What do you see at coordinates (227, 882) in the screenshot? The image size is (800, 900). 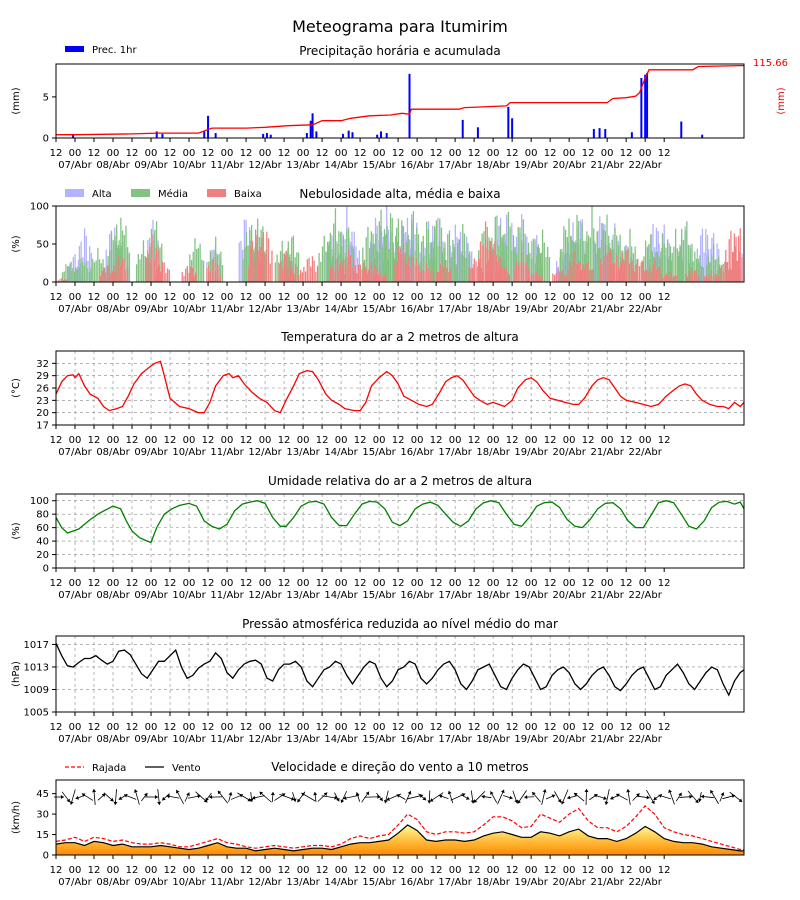 I see `x-date-label: 11/Abr` at bounding box center [227, 882].